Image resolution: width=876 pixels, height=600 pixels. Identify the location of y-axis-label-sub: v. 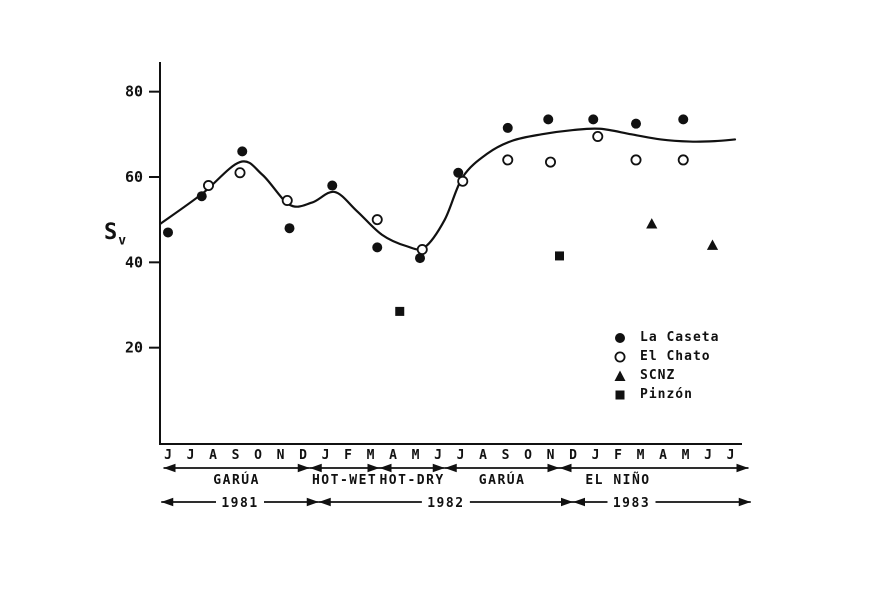
(123, 241).